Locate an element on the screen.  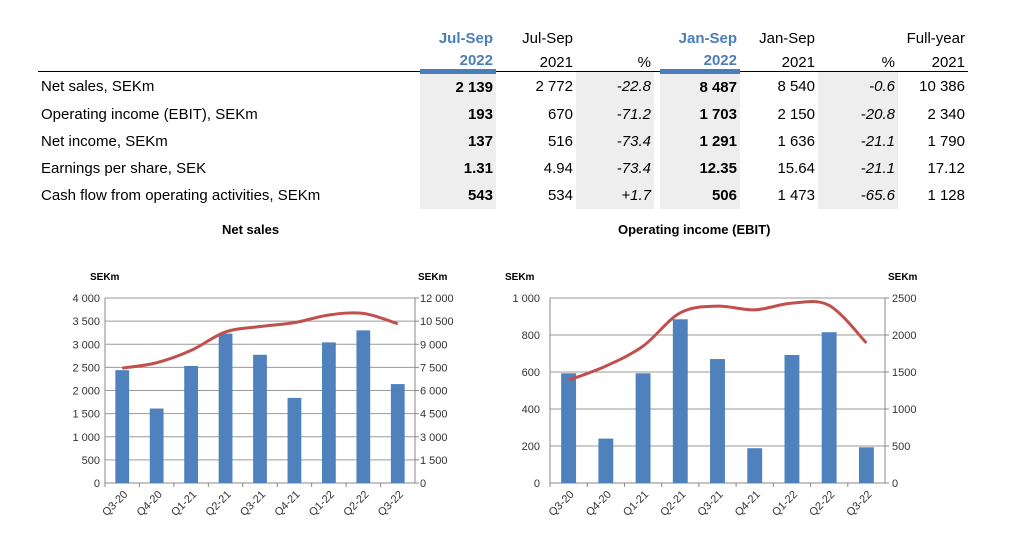
y2-tick-label: 1500 is located at coordinates (904, 373).